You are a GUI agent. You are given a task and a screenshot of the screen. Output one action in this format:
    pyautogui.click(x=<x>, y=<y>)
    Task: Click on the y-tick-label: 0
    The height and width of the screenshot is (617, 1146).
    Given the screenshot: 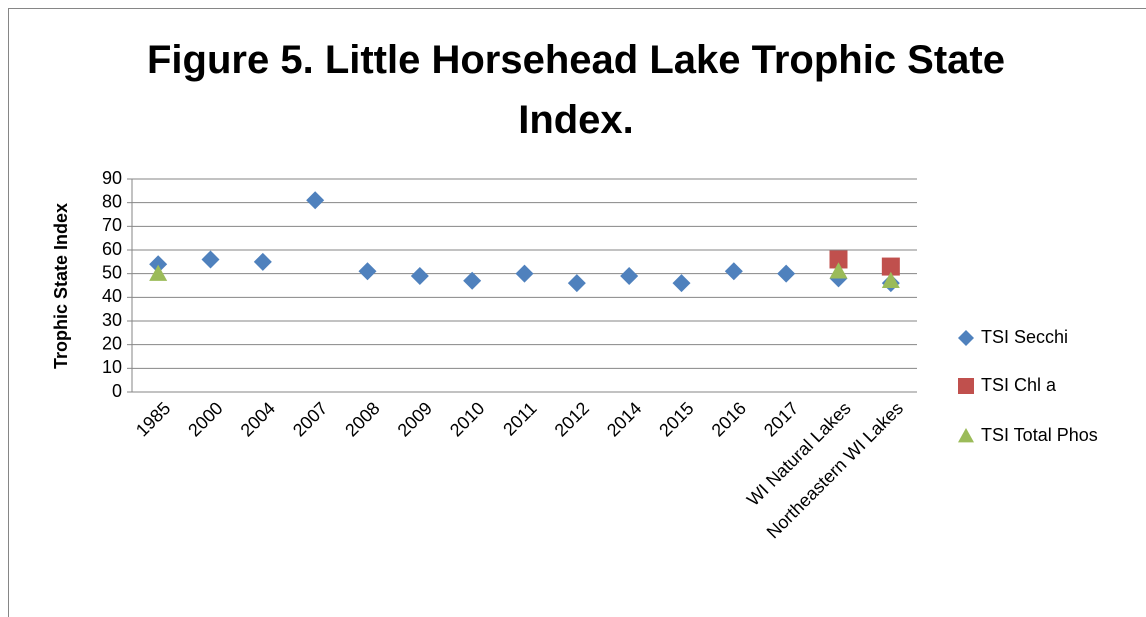 What is the action you would take?
    pyautogui.click(x=117, y=391)
    